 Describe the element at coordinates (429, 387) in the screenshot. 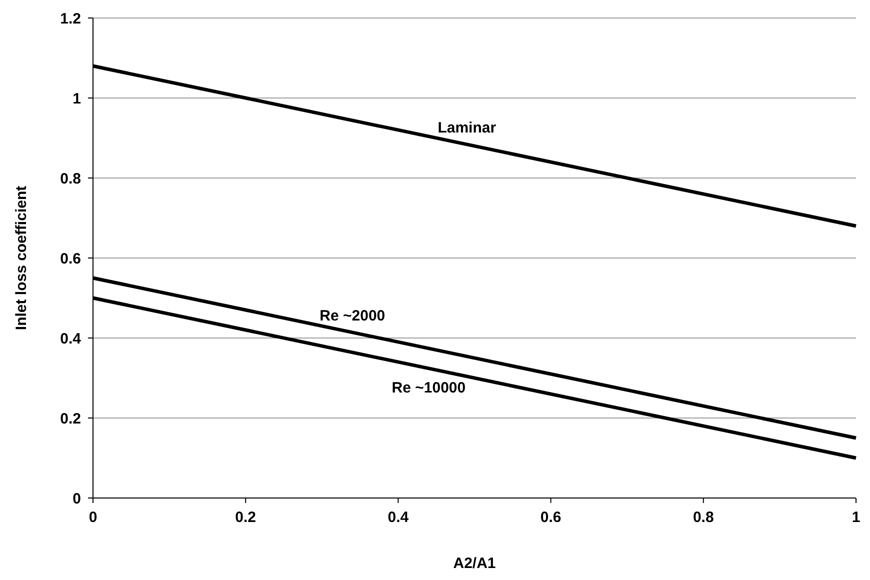

I see `series-label: Re ~10000` at that location.